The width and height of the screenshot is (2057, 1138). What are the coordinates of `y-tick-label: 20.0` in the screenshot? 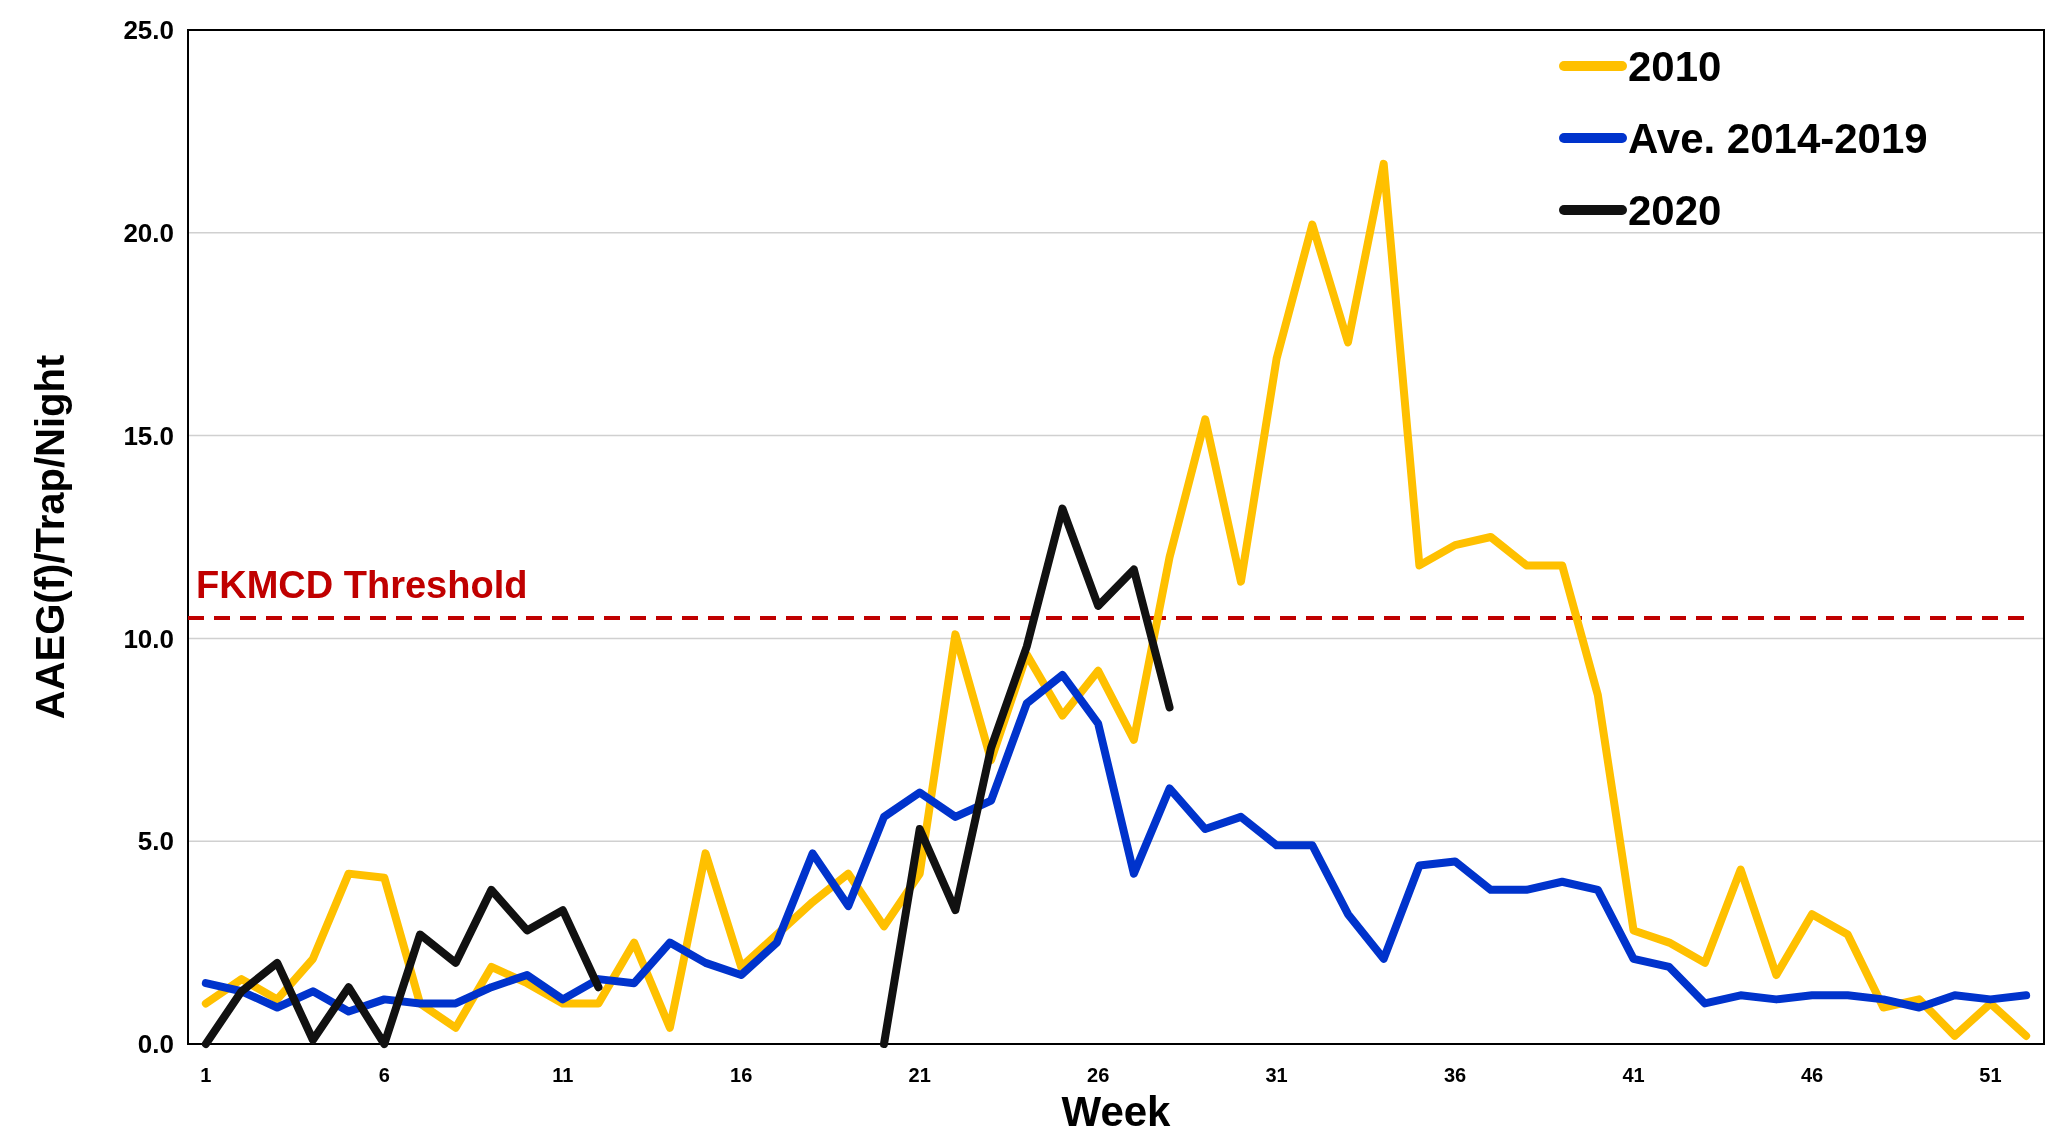 It's located at (148, 232).